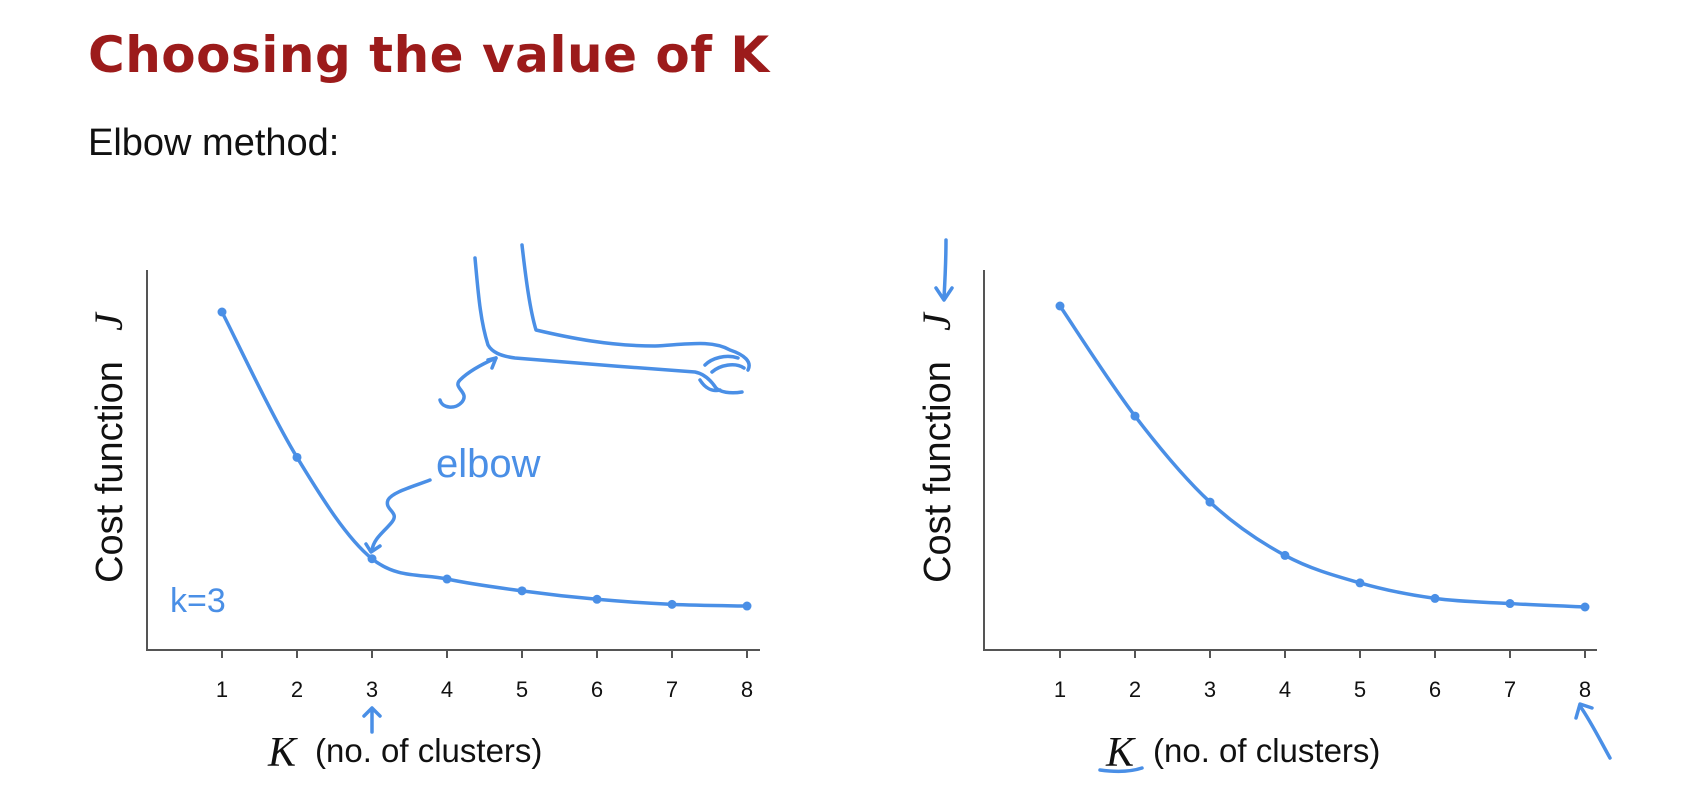  I want to click on chart-left-points, so click(484, 459).